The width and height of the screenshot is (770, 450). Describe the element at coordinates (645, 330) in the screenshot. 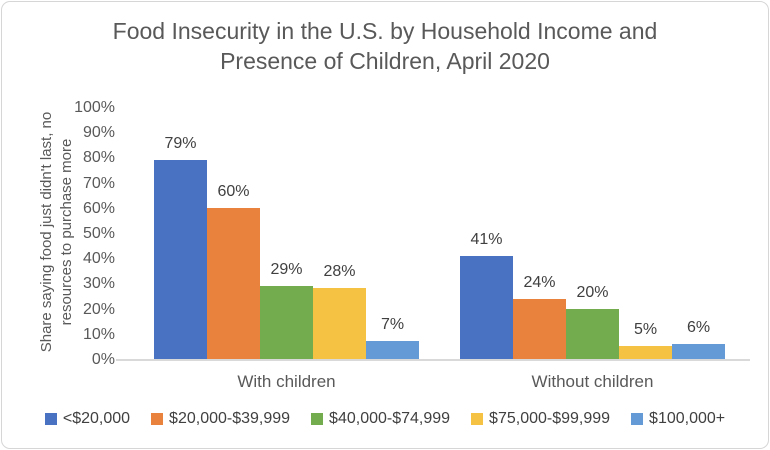

I see `bar-value-label: 5%` at that location.